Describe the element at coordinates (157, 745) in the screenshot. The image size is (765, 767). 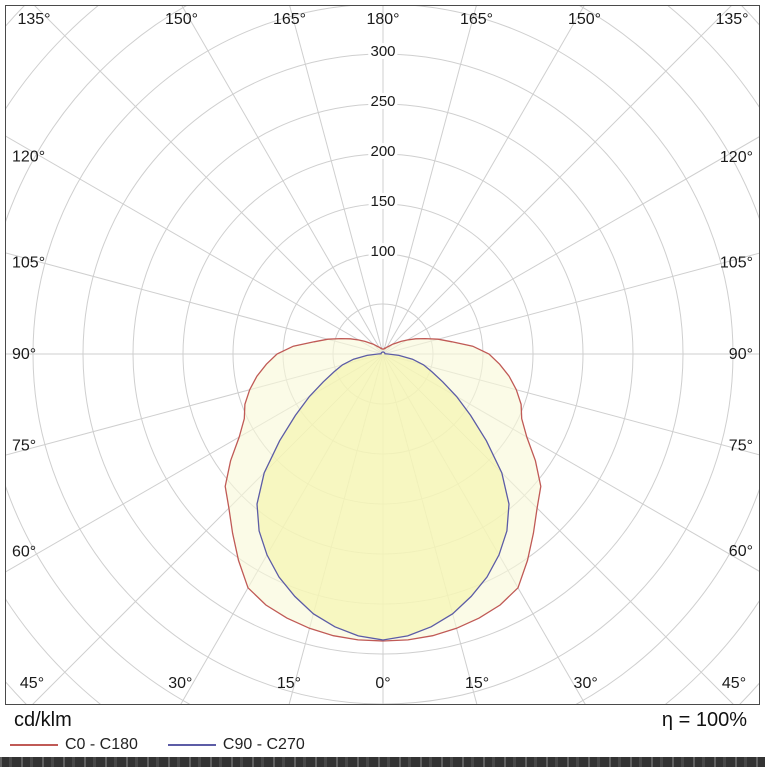
I see `legend: C0 - C180 C90 - C270` at that location.